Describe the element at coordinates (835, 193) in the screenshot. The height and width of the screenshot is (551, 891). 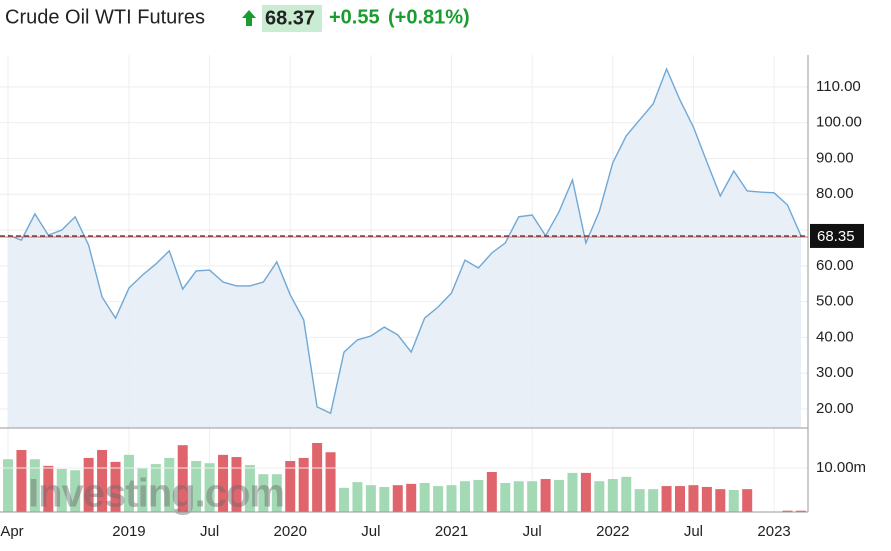
I see `y-tick-label: 80.00` at that location.